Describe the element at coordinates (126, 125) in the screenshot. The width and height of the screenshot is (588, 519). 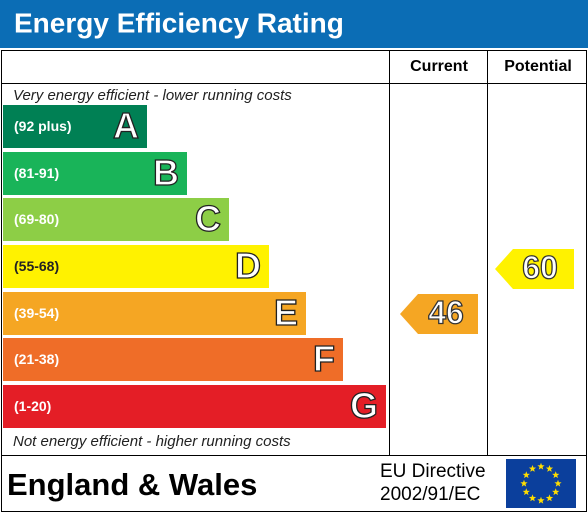
I see `band-letter: A` at that location.